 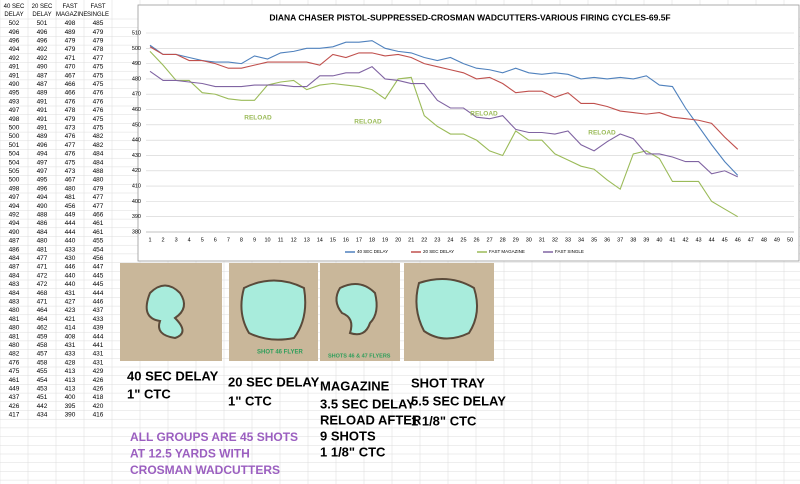 I want to click on y-tick-label: 420, so click(x=136, y=171).